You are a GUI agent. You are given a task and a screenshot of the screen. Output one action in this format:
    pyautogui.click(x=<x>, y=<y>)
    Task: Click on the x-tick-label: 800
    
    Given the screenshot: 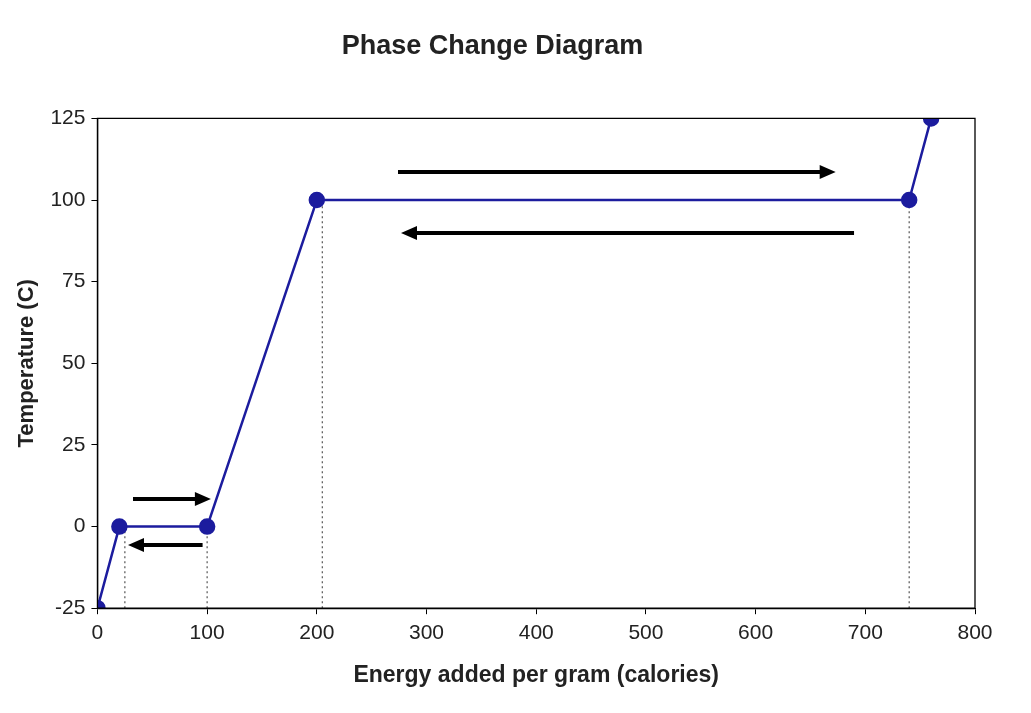 What is the action you would take?
    pyautogui.click(x=975, y=631)
    